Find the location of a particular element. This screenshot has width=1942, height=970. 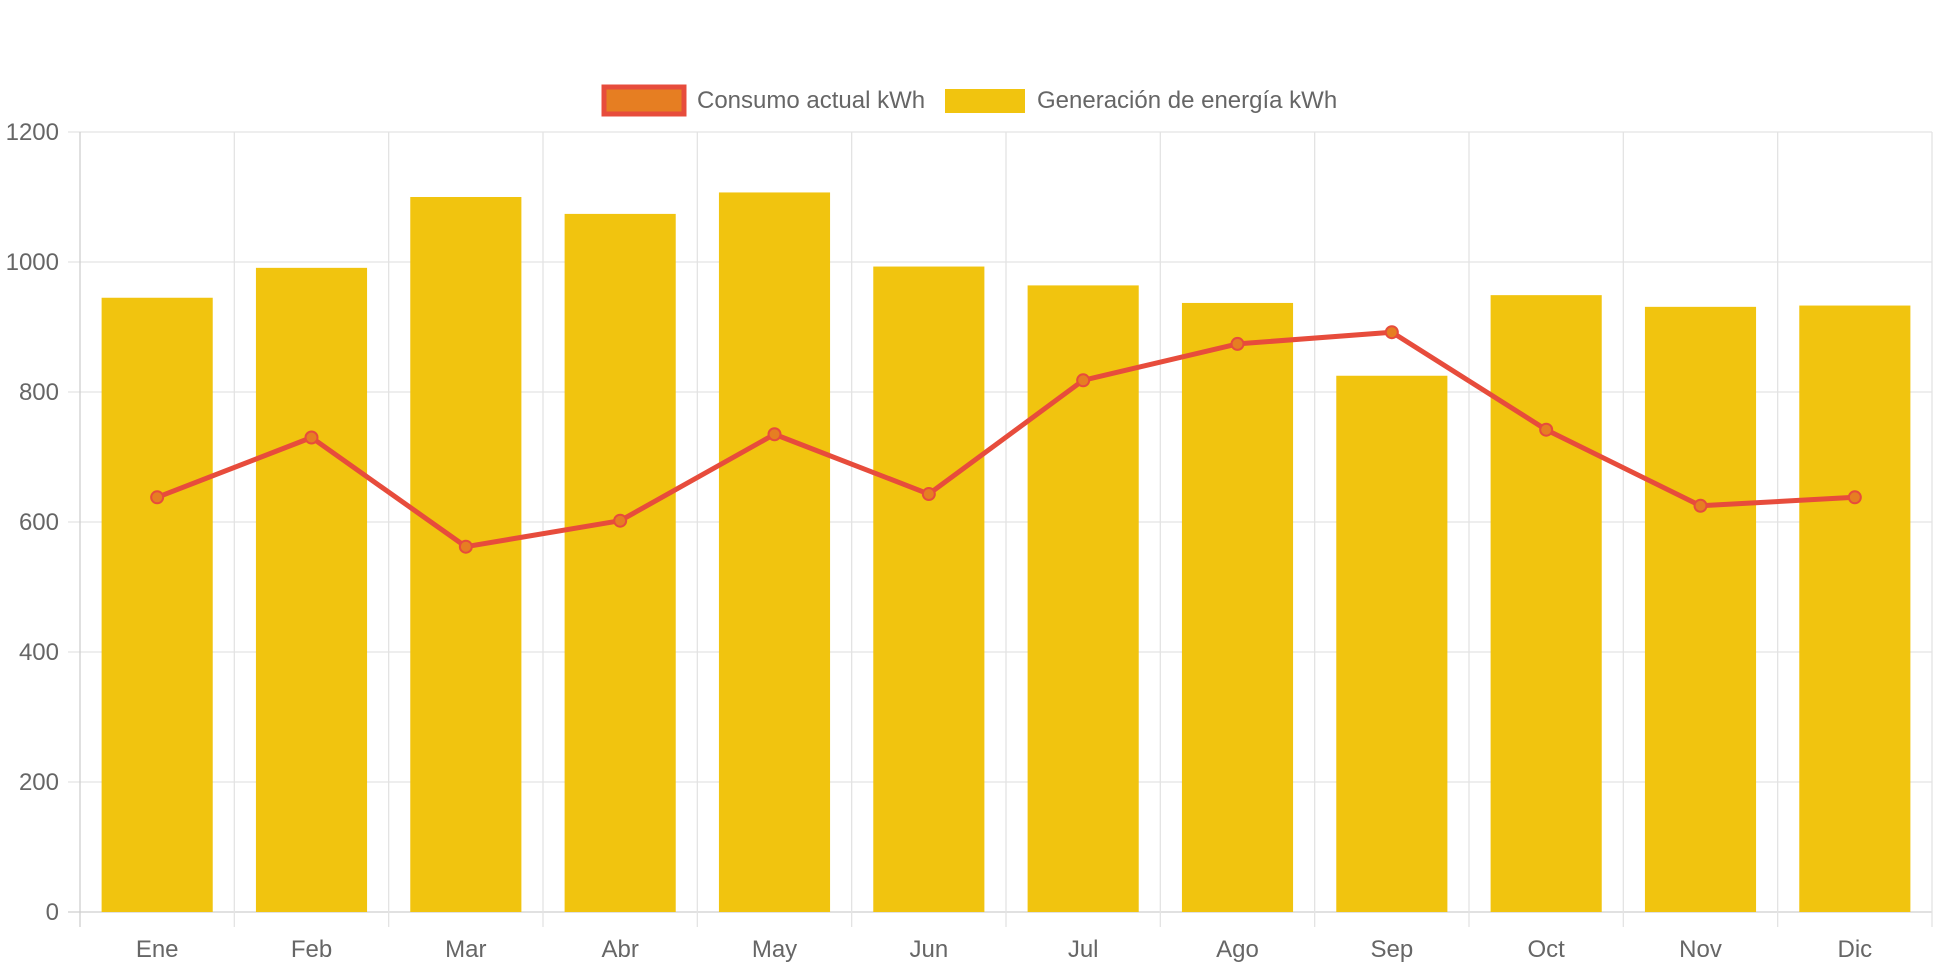

y-tick-label: 1200 is located at coordinates (32, 132).